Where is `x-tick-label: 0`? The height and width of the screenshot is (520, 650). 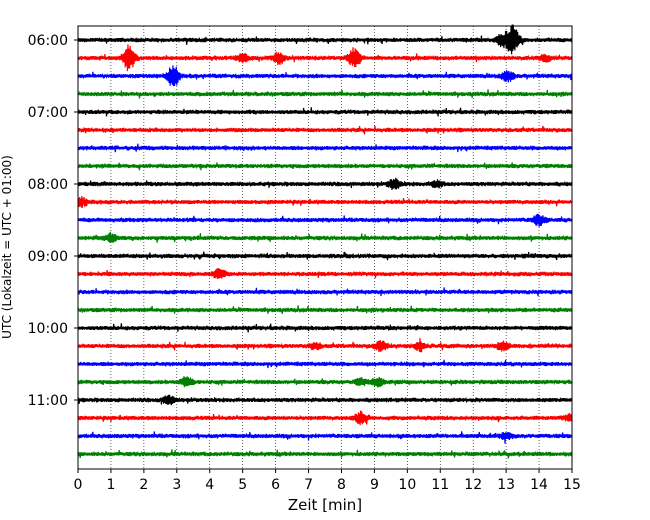
x-tick-label: 0 is located at coordinates (78, 485).